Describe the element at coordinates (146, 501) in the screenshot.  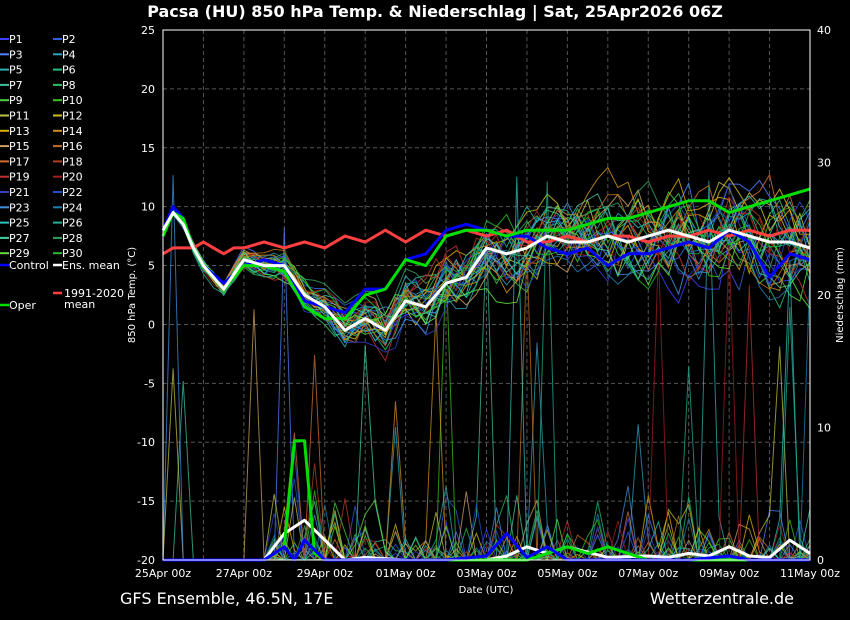
I see `y-tick-label: -15` at that location.